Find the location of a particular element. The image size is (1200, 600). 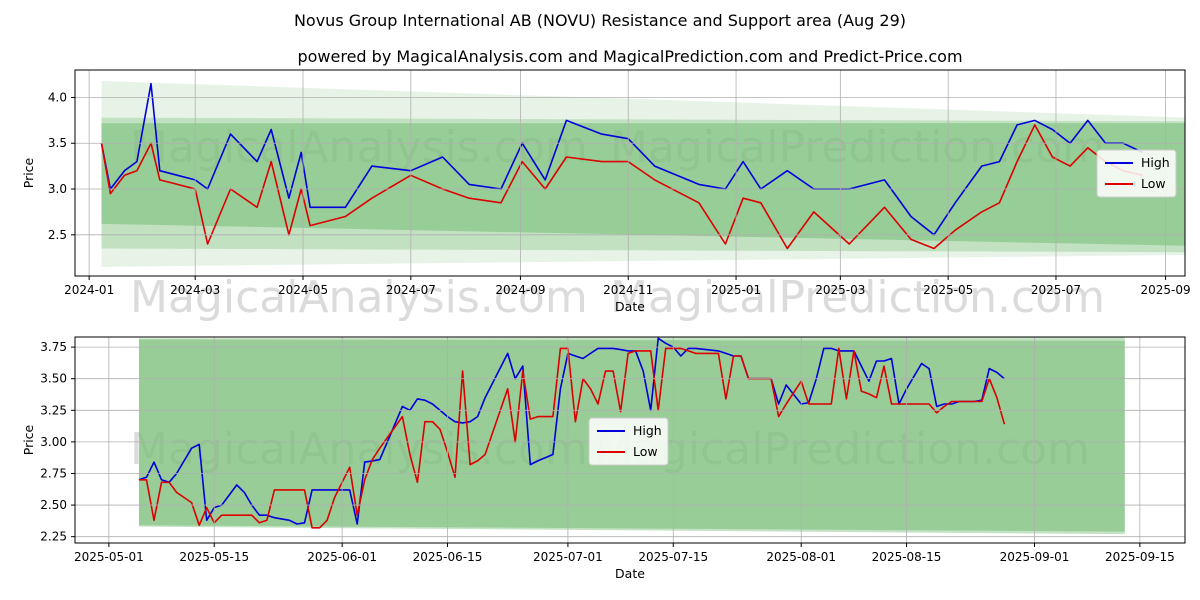

watermark-text: MagicalAnalysis.com is located at coordinates (359, 297).